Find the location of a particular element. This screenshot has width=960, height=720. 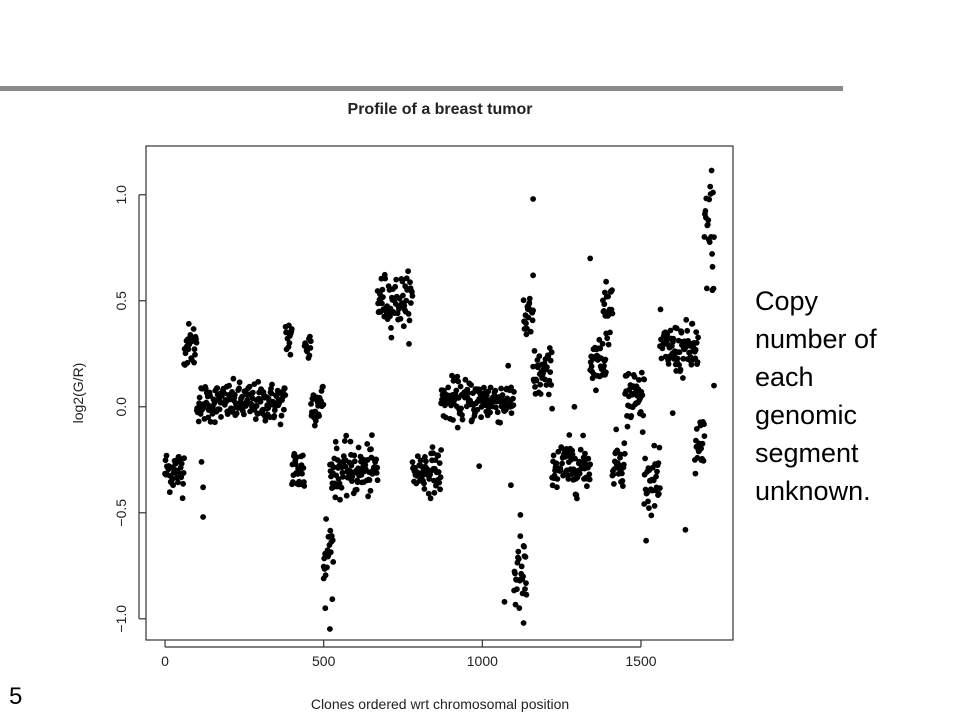

y-tick-label: −0.5 is located at coordinates (121, 513).